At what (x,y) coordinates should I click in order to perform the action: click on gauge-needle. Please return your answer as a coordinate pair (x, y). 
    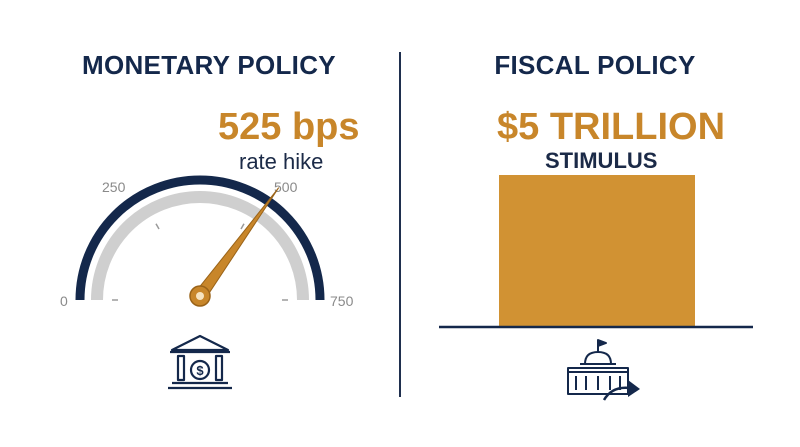
    Looking at the image, I should click on (234, 247).